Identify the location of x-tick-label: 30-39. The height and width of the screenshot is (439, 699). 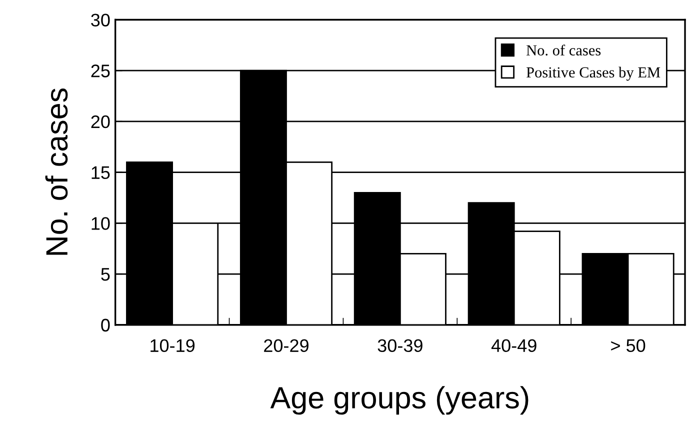
(400, 345).